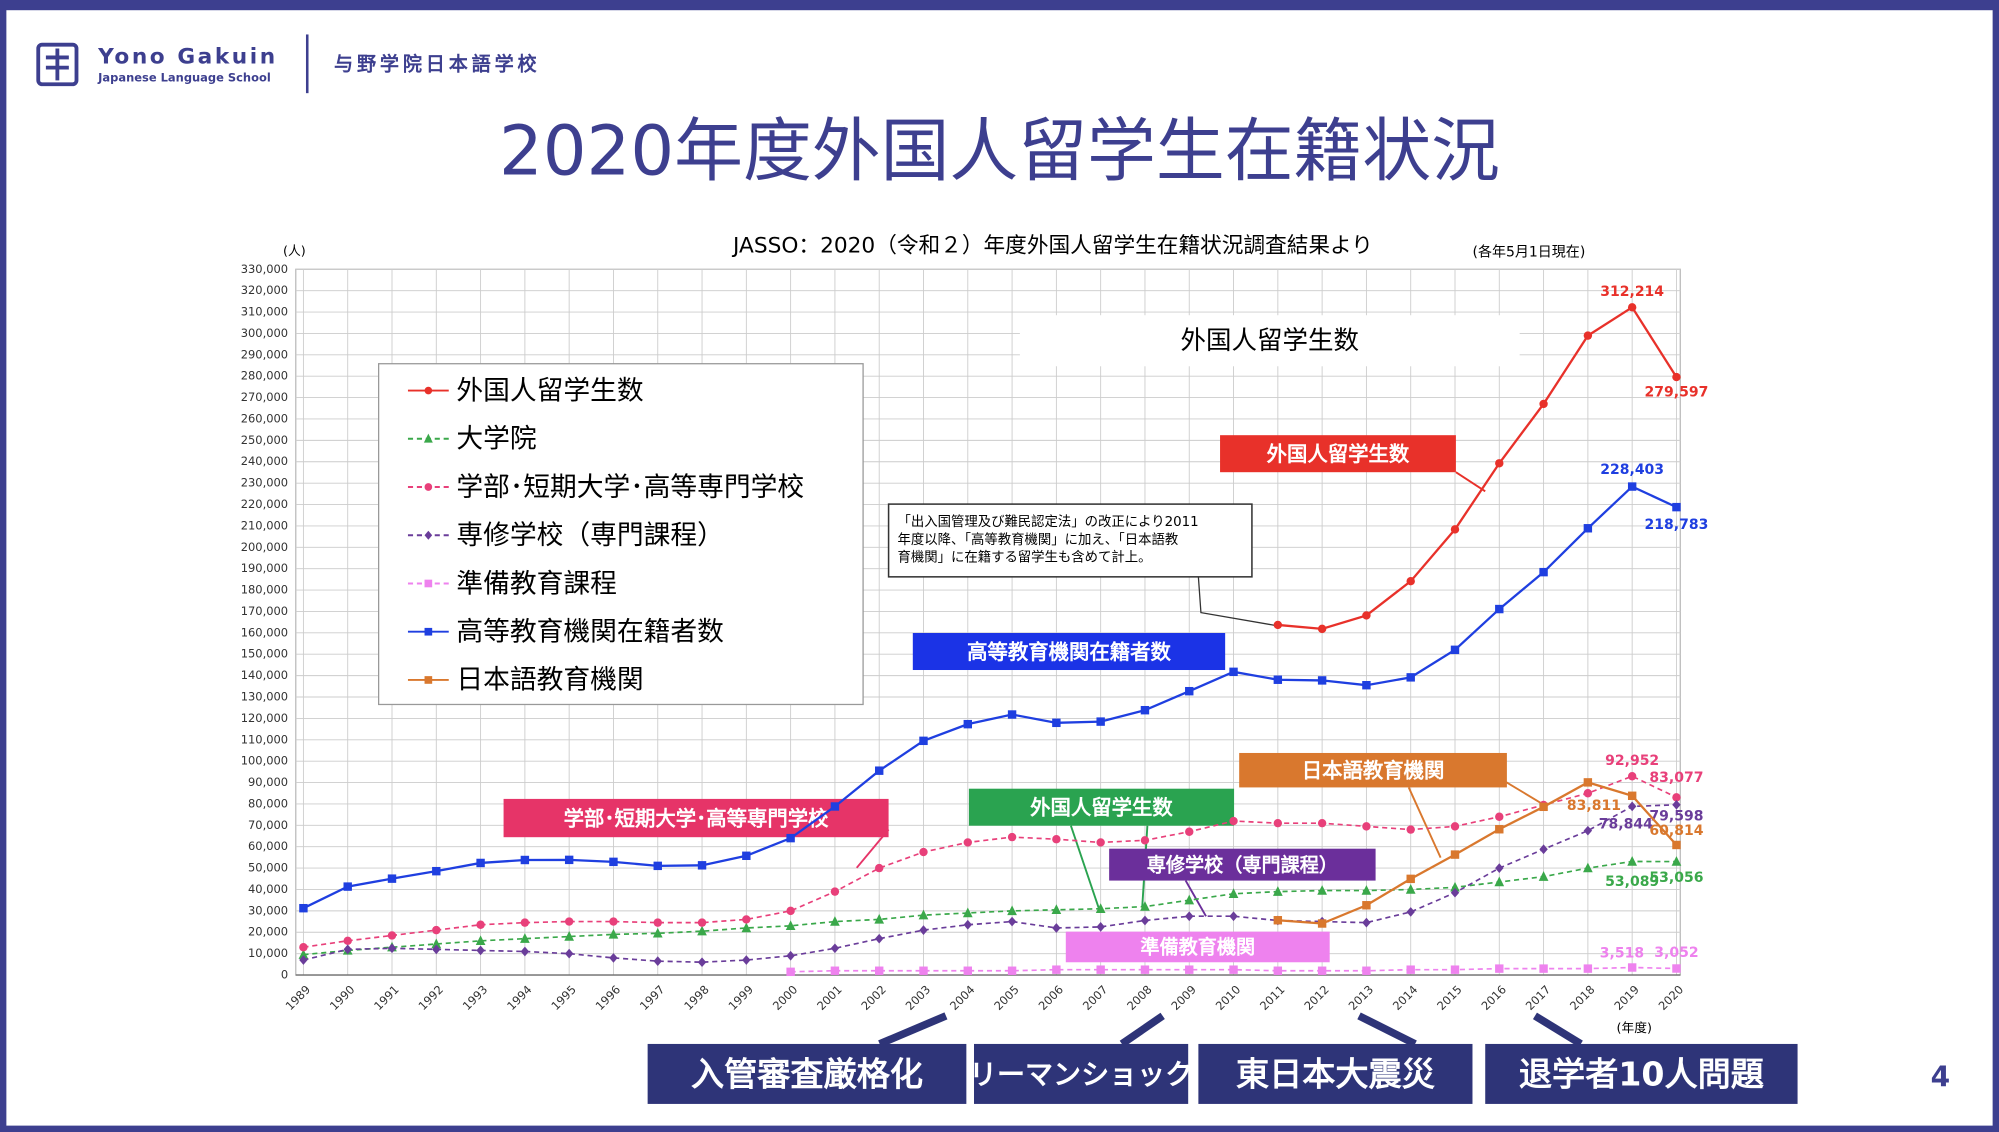 Image resolution: width=1999 pixels, height=1132 pixels. What do you see at coordinates (264, 483) in the screenshot?
I see `y-tick-label: 230,000` at bounding box center [264, 483].